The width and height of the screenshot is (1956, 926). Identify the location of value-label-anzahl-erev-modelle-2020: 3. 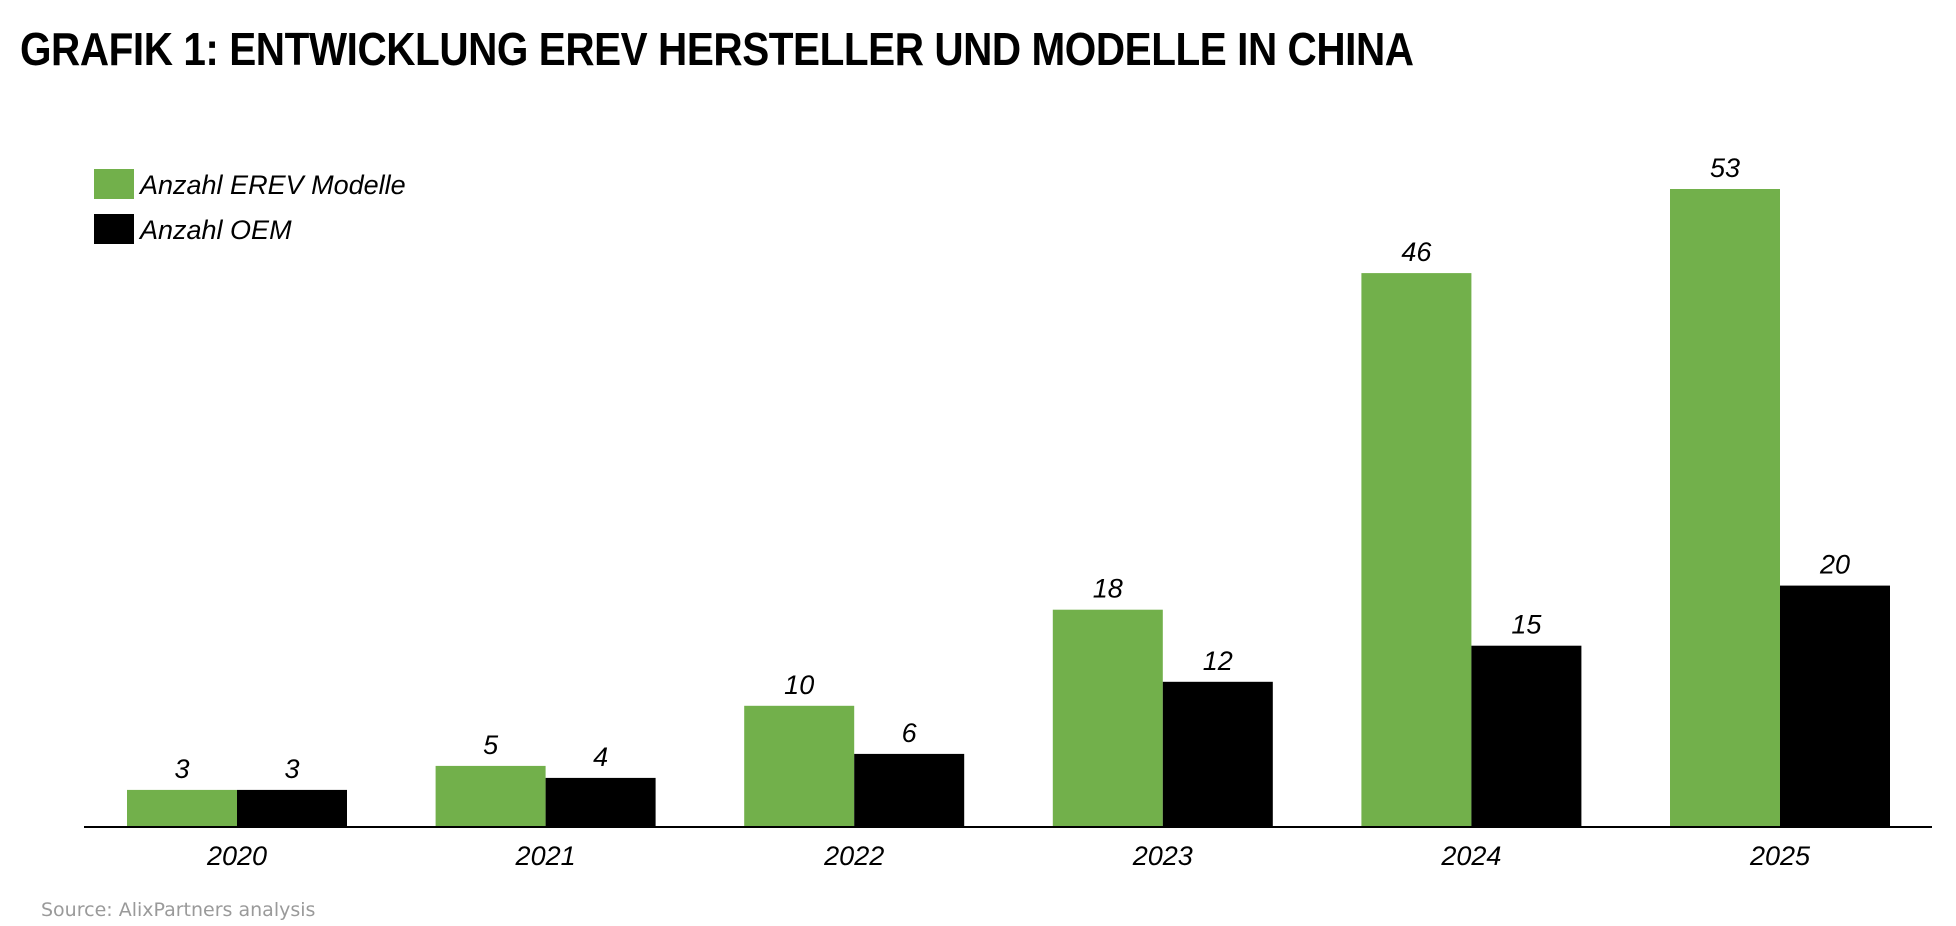
(181, 769).